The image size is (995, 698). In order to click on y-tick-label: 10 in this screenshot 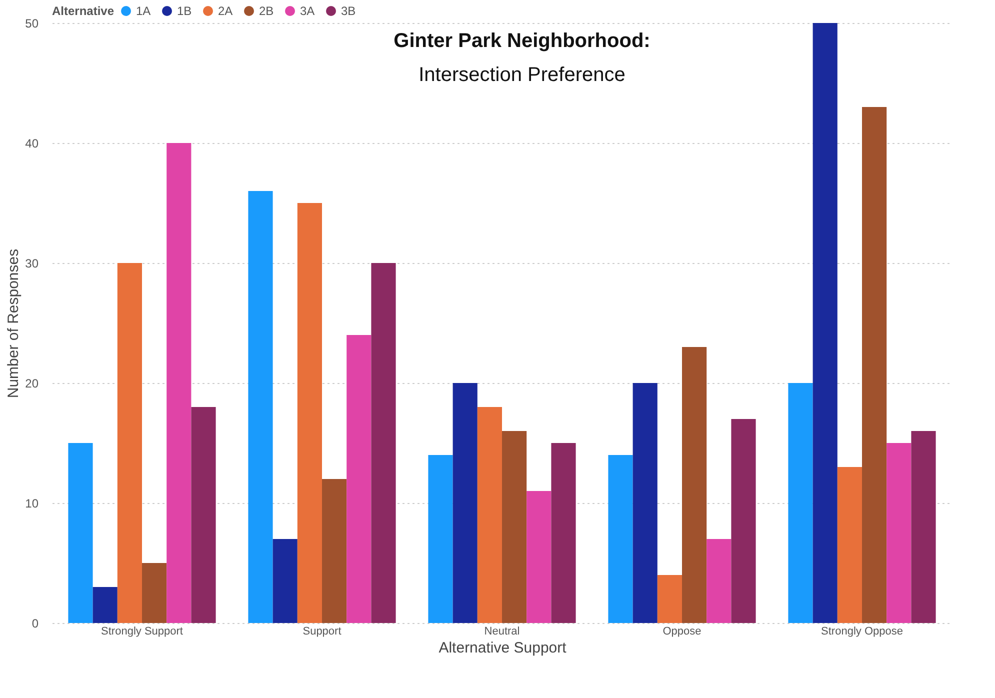, I will do `click(32, 503)`.